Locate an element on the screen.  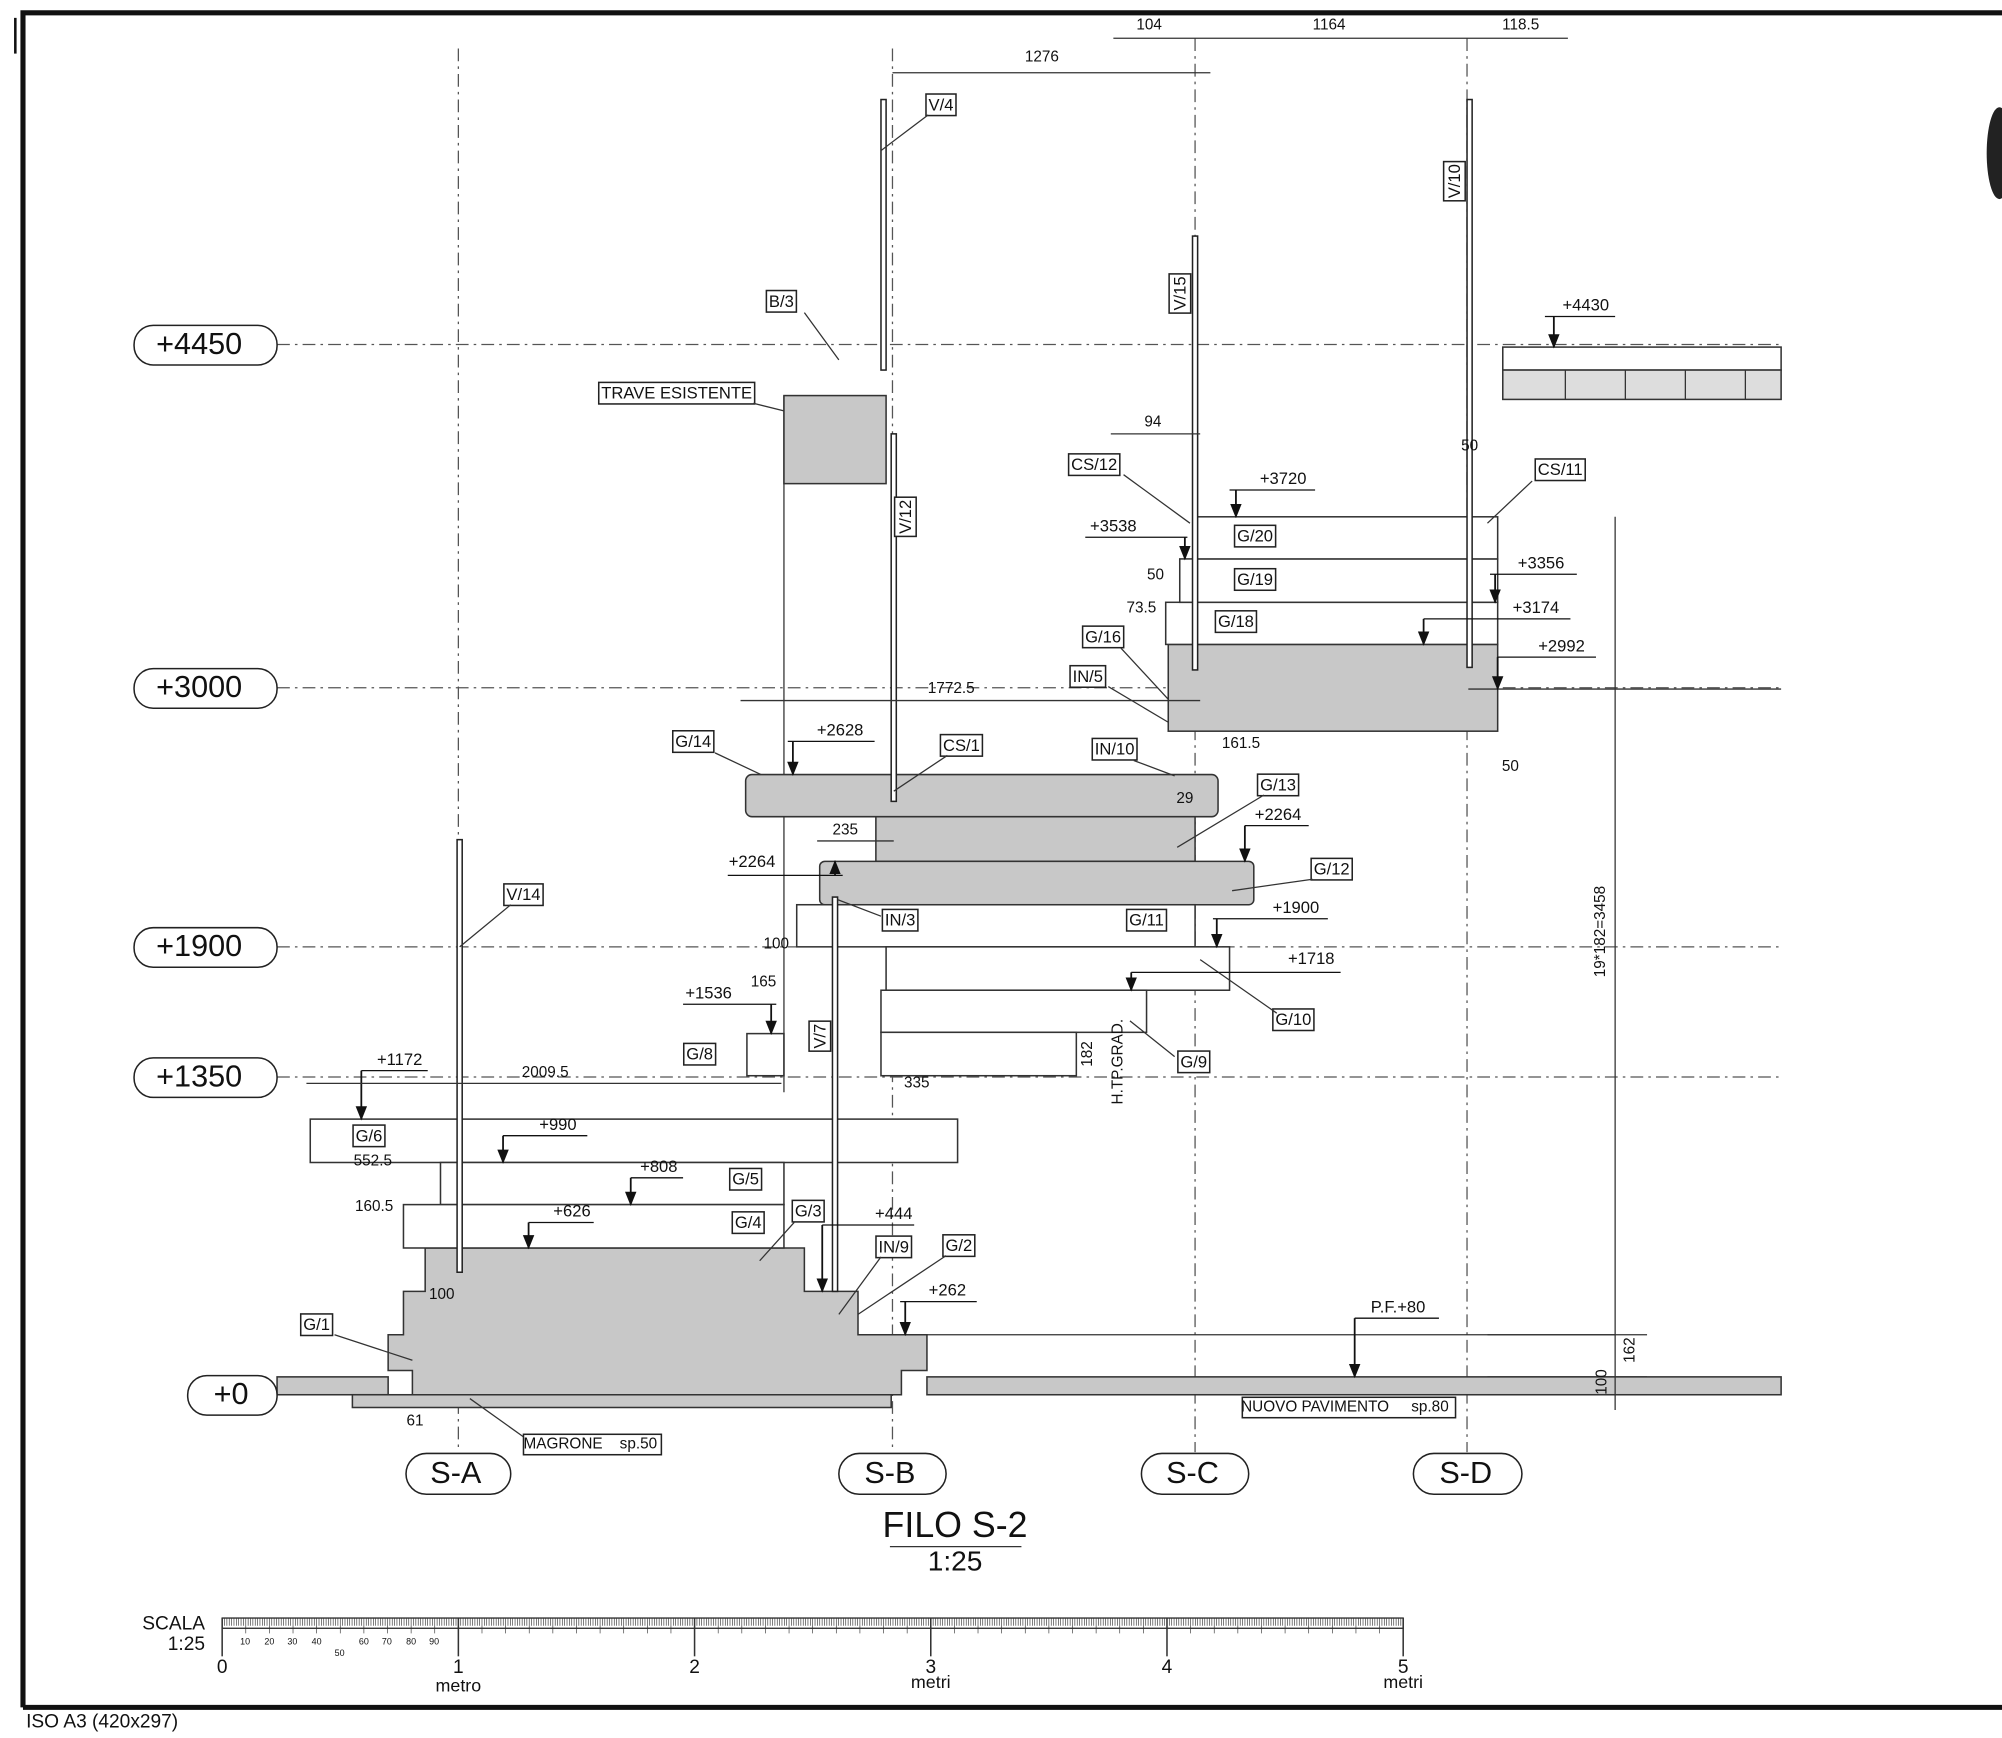
tag: V/14 is located at coordinates (523, 894).